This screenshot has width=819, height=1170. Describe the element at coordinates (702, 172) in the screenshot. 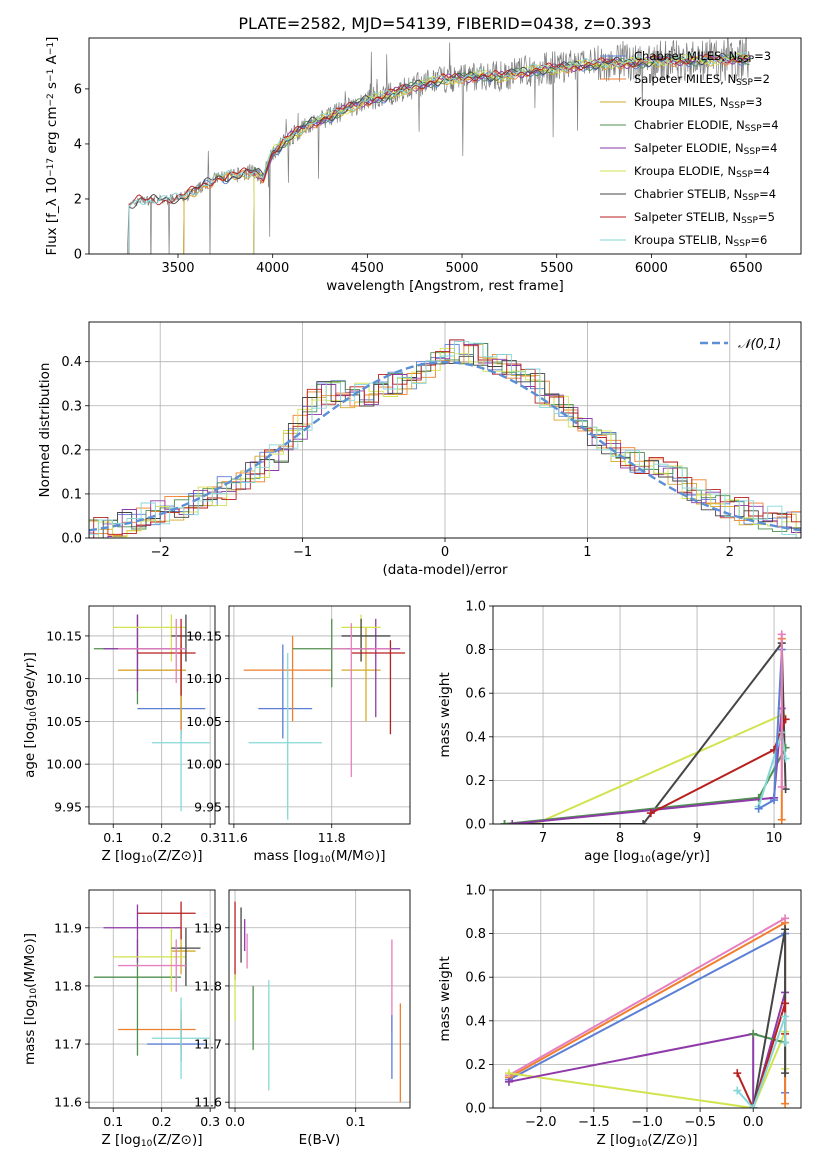

I see `legend-label: Kroupa ELODIE, NSSP=4` at that location.